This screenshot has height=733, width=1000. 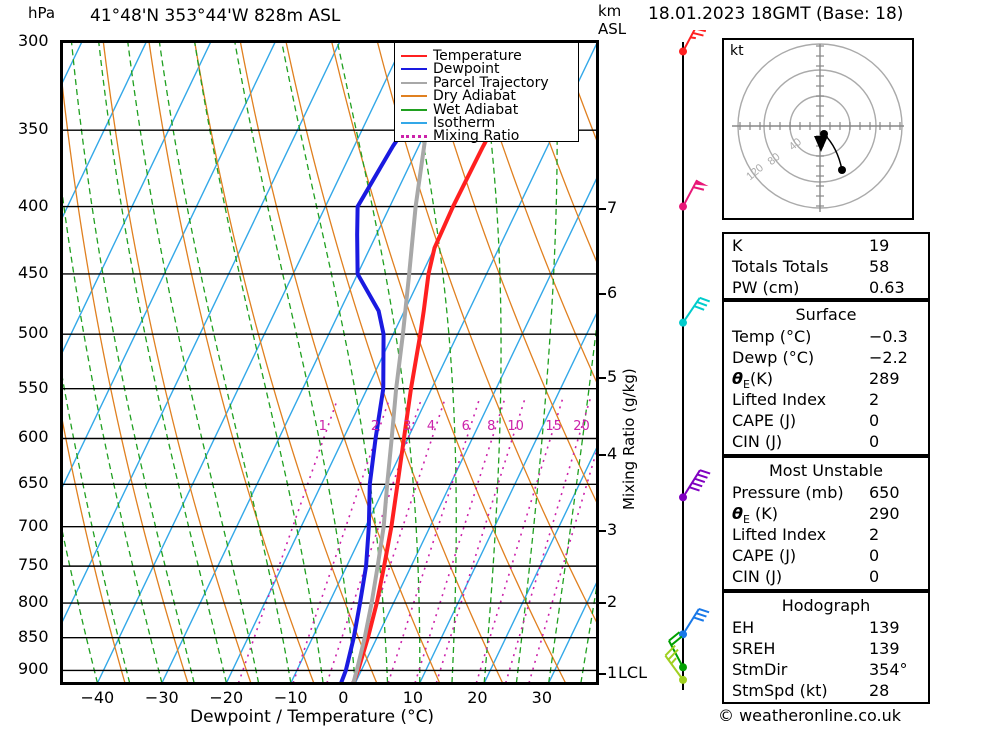 What do you see at coordinates (33, 272) in the screenshot?
I see `pressure-tick: 450` at bounding box center [33, 272].